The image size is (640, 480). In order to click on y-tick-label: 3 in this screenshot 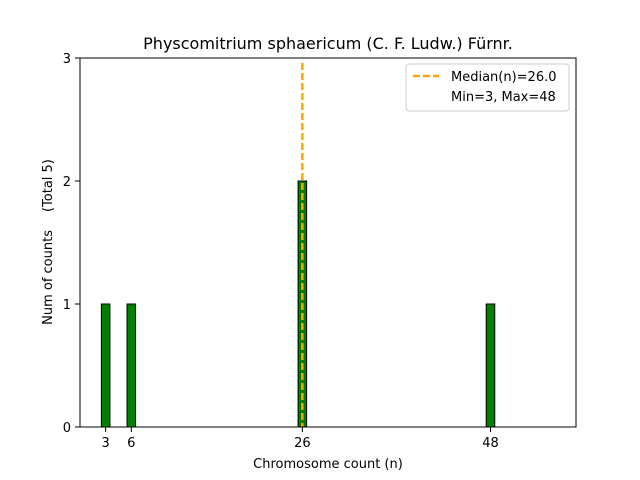, I will do `click(67, 59)`.